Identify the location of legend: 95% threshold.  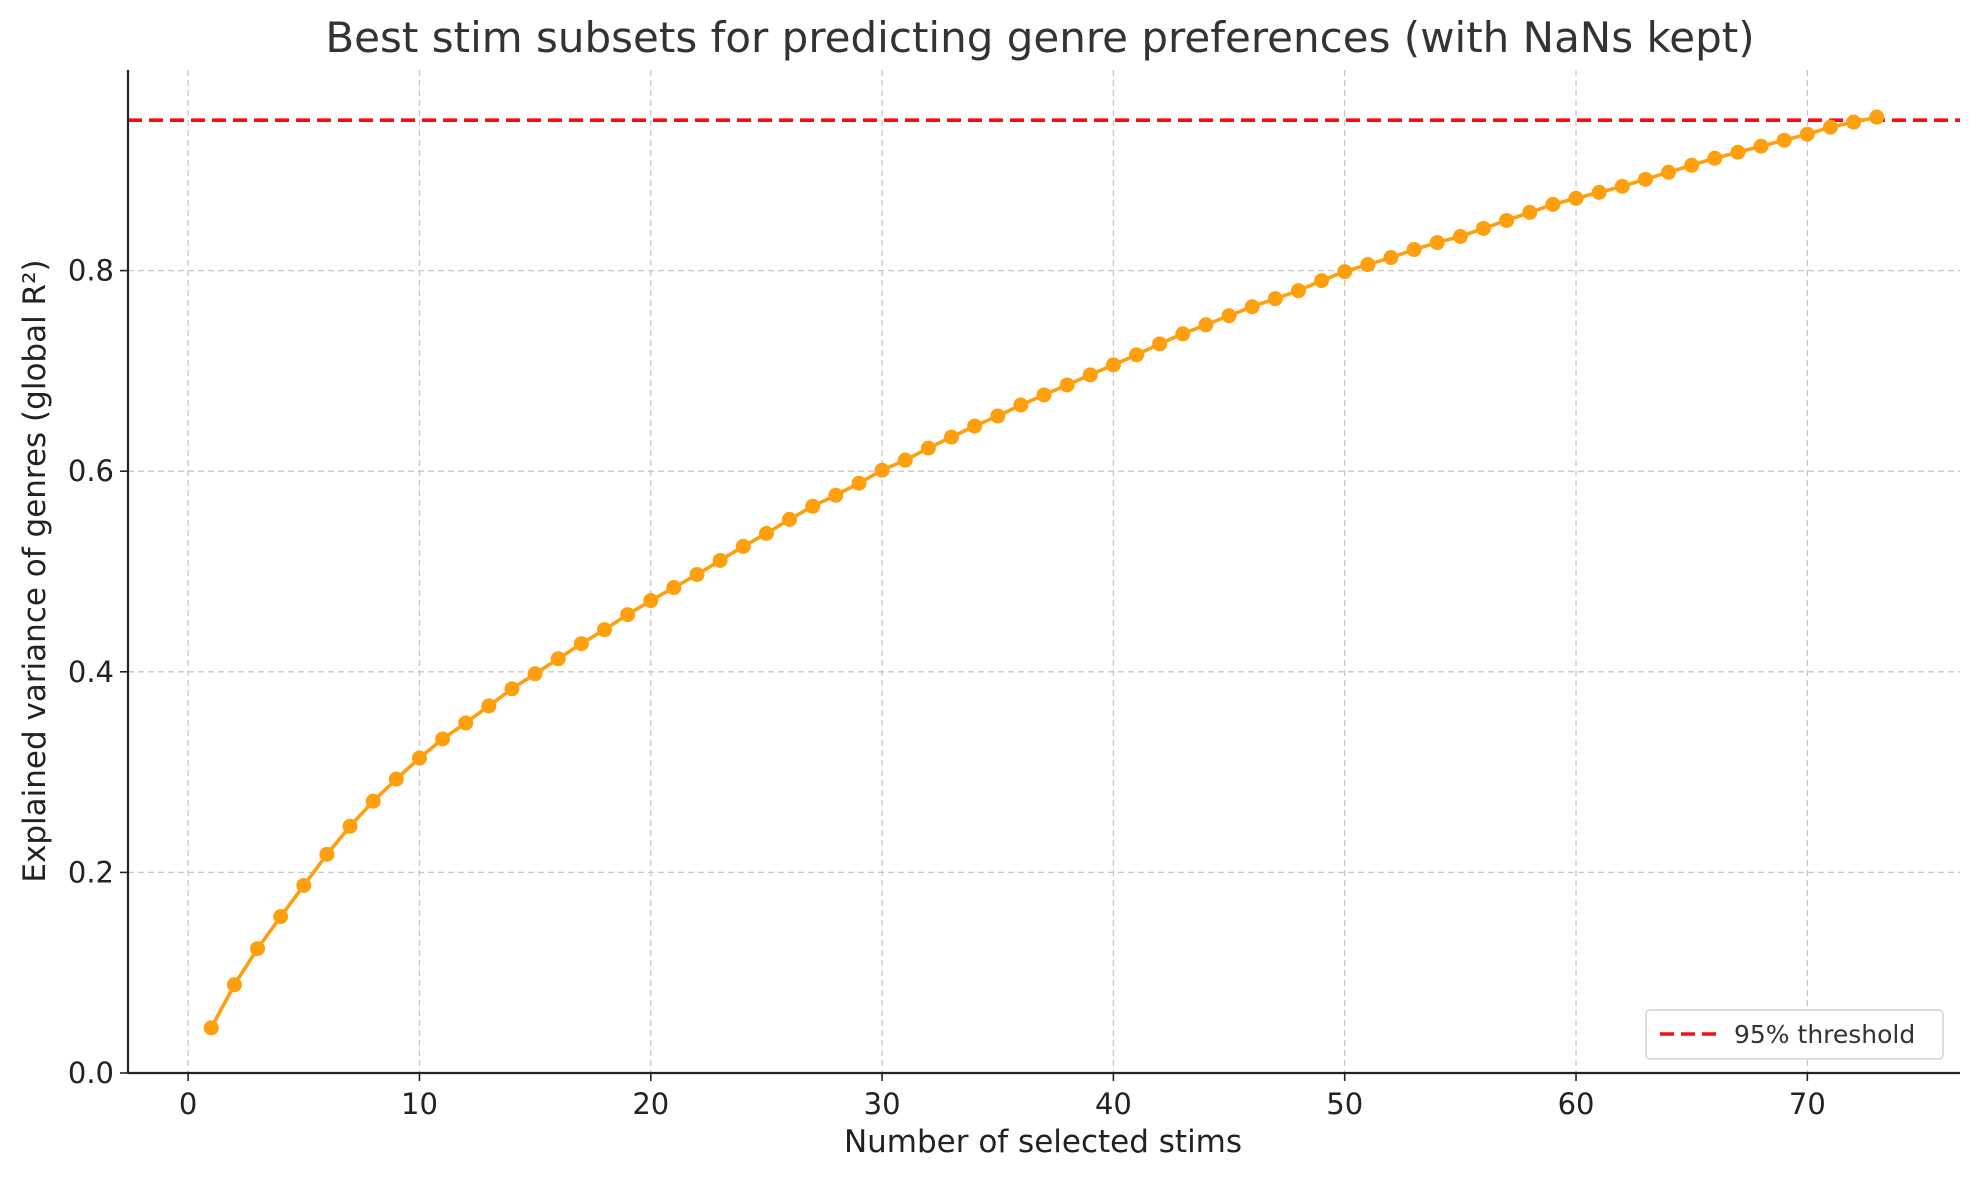
(1794, 1034).